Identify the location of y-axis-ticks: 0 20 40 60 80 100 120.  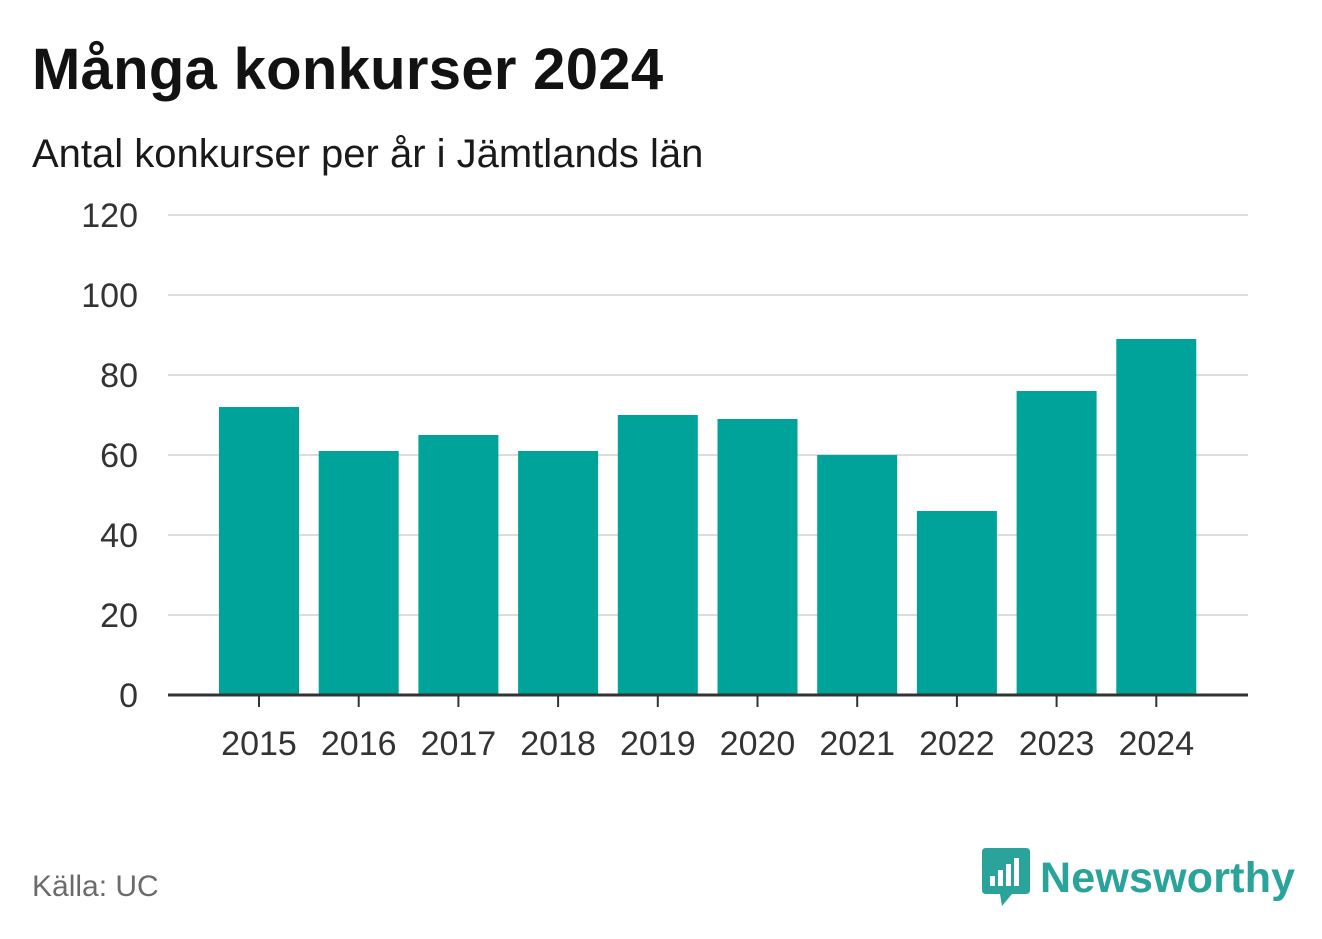
(109, 456).